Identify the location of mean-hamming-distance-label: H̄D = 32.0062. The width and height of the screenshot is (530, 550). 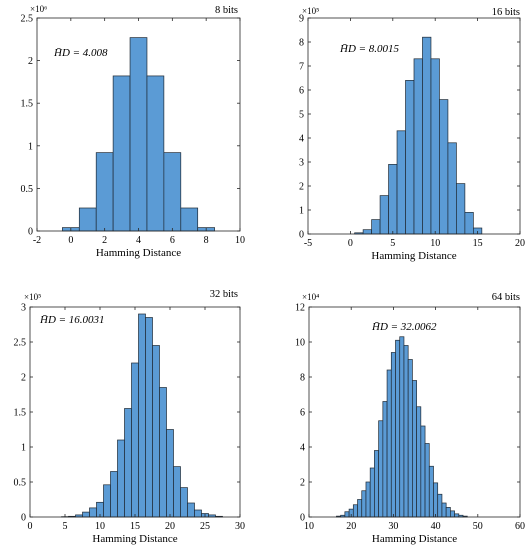
(404, 327).